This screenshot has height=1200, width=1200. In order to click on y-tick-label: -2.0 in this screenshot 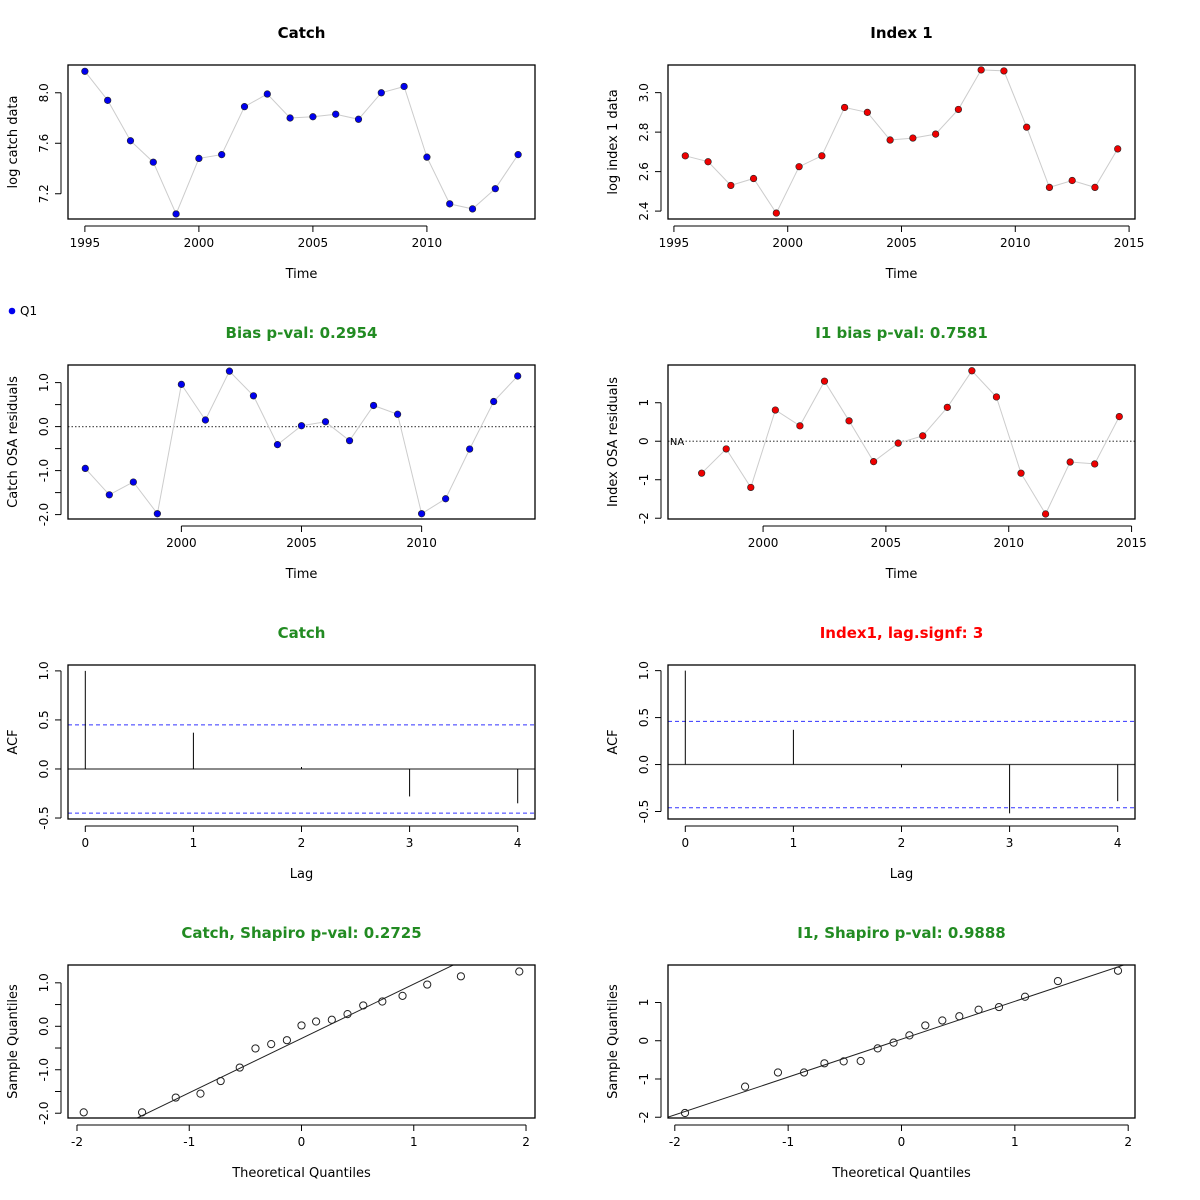, I will do `click(44, 1113)`.